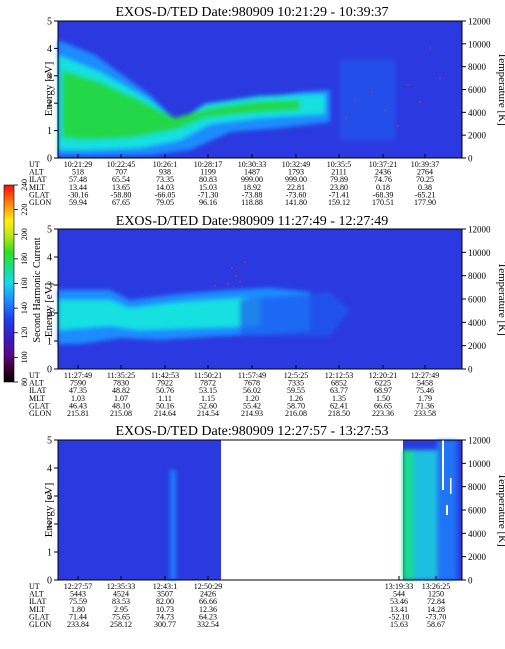 The width and height of the screenshot is (505, 649). I want to click on orbit-cell: 999.00, so click(252, 179).